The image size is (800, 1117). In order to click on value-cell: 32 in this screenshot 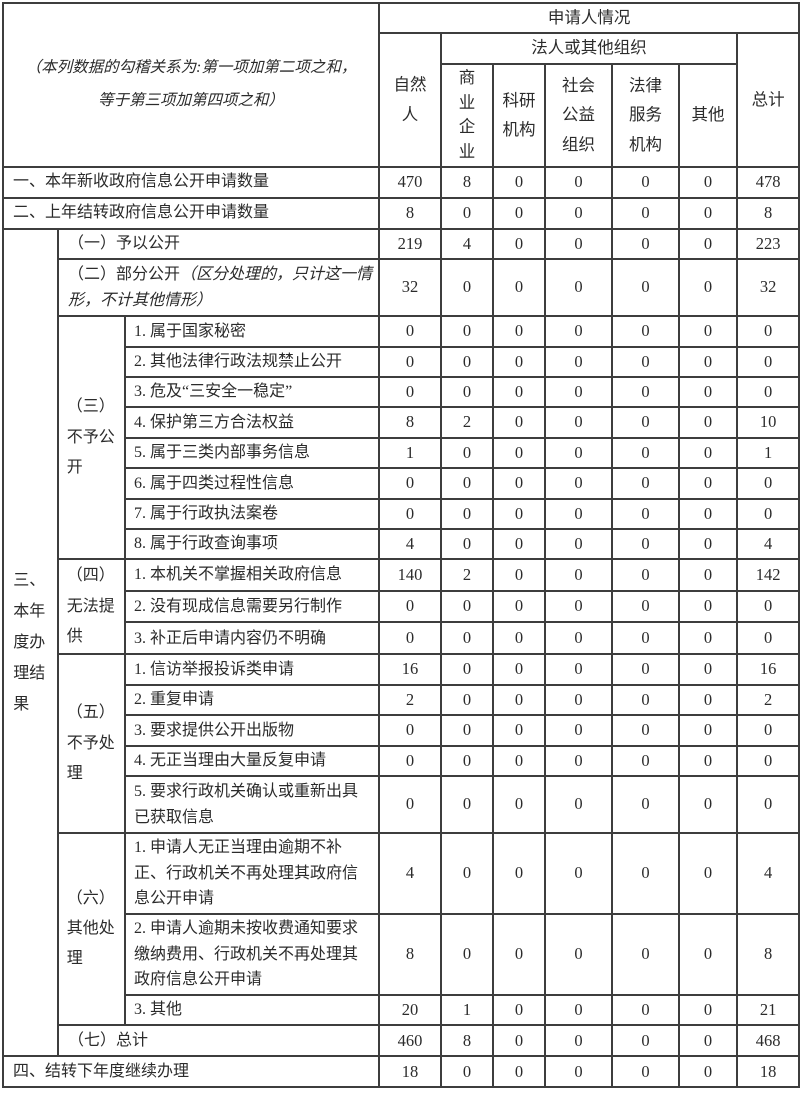, I will do `click(410, 288)`.